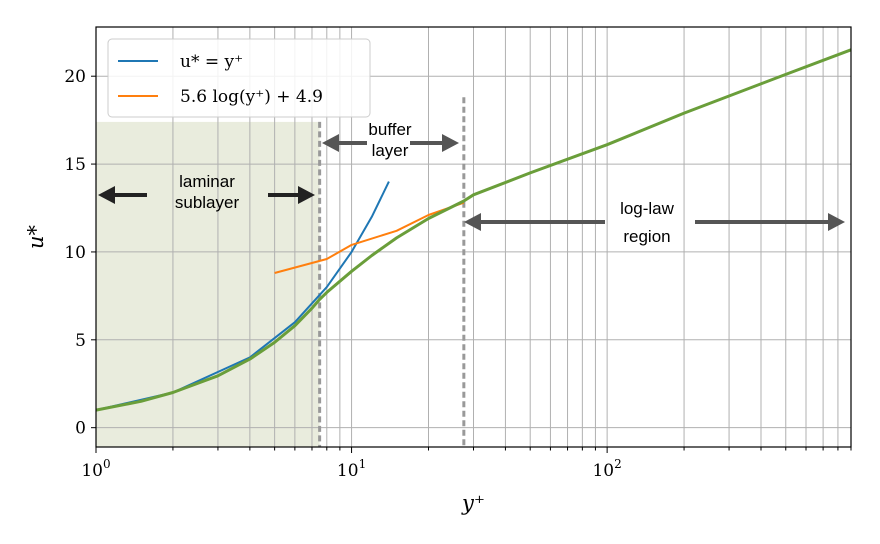 The image size is (880, 544). Describe the element at coordinates (36, 236) in the screenshot. I see `y-axis-label: u*` at that location.